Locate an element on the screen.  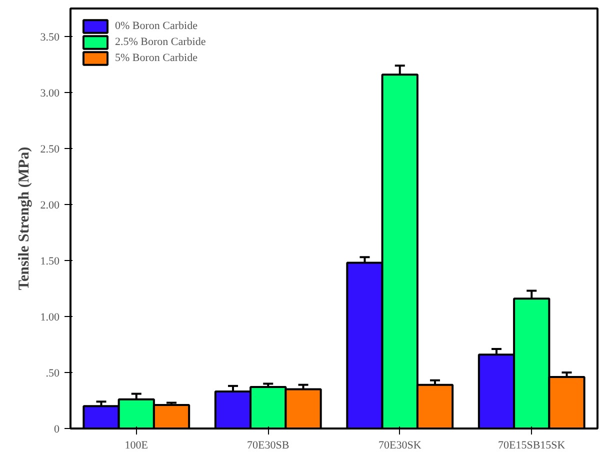
x-tick-label: 70E15SB15SK is located at coordinates (532, 446).